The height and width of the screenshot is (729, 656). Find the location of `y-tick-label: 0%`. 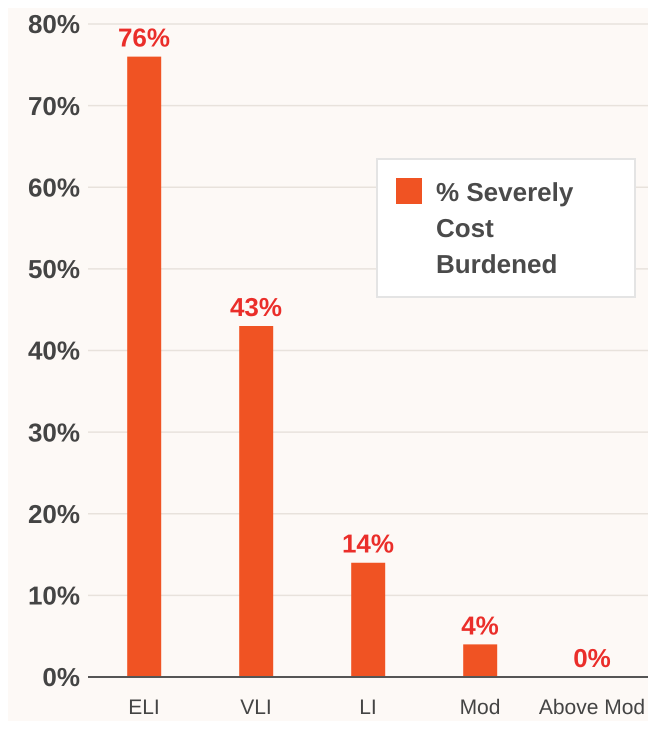

y-tick-label: 0% is located at coordinates (61, 677).